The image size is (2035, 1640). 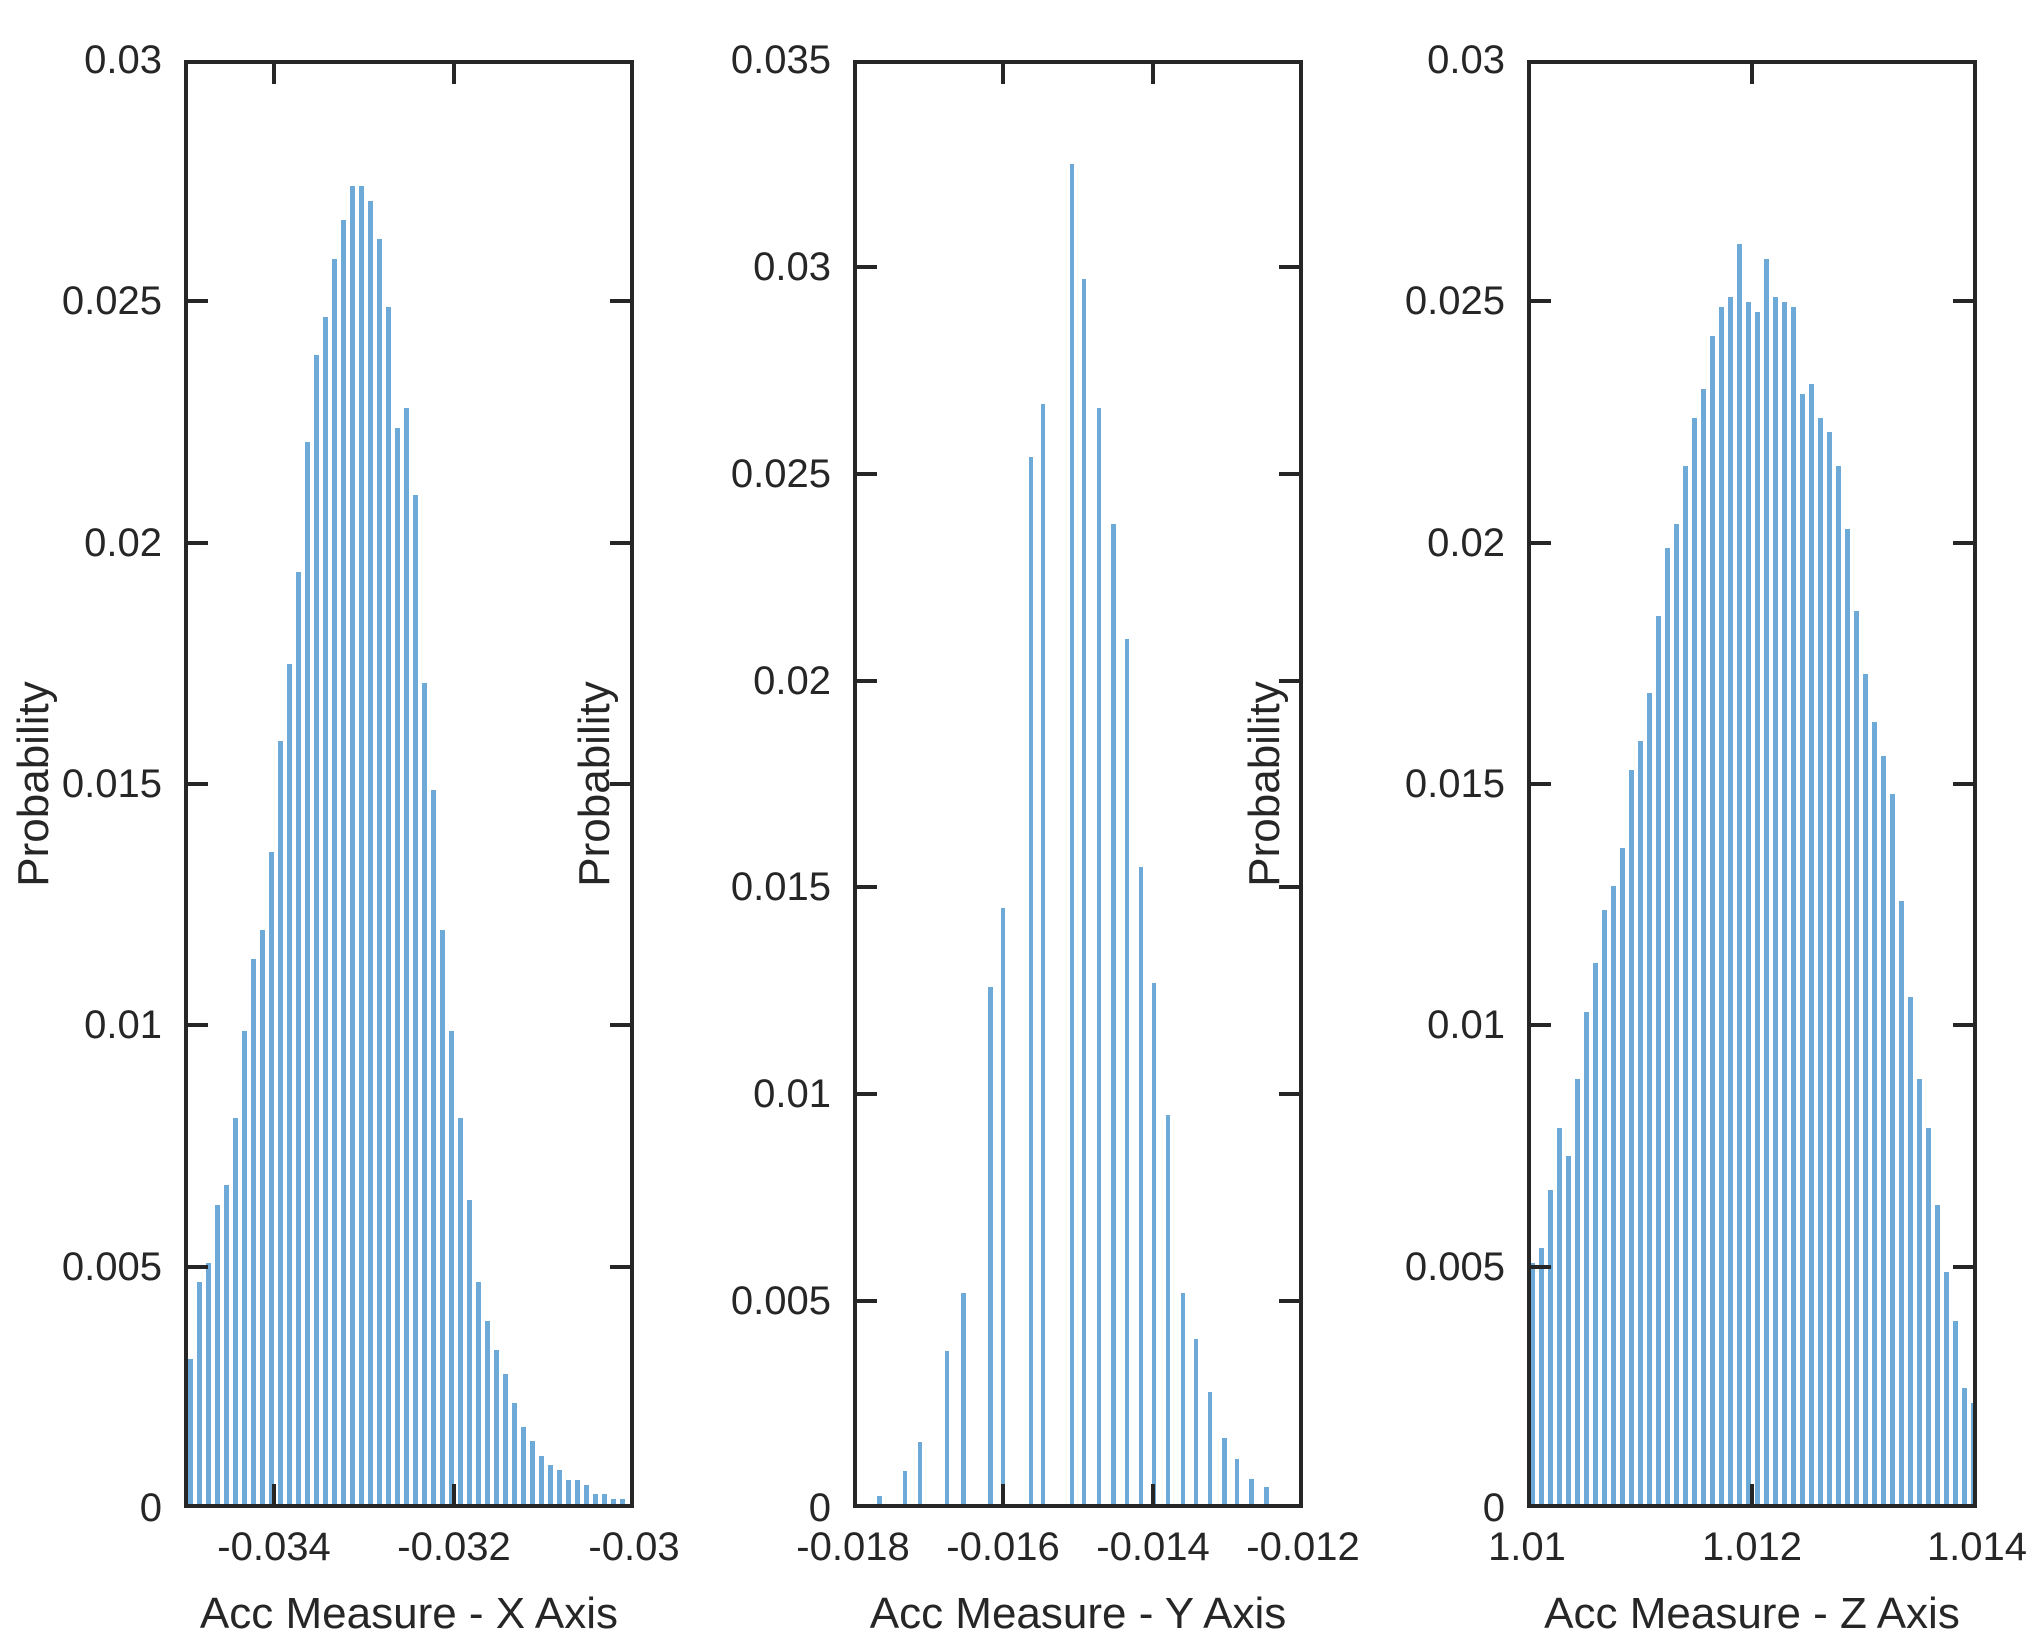 What do you see at coordinates (1752, 1547) in the screenshot?
I see `x-tick-label: 1.012` at bounding box center [1752, 1547].